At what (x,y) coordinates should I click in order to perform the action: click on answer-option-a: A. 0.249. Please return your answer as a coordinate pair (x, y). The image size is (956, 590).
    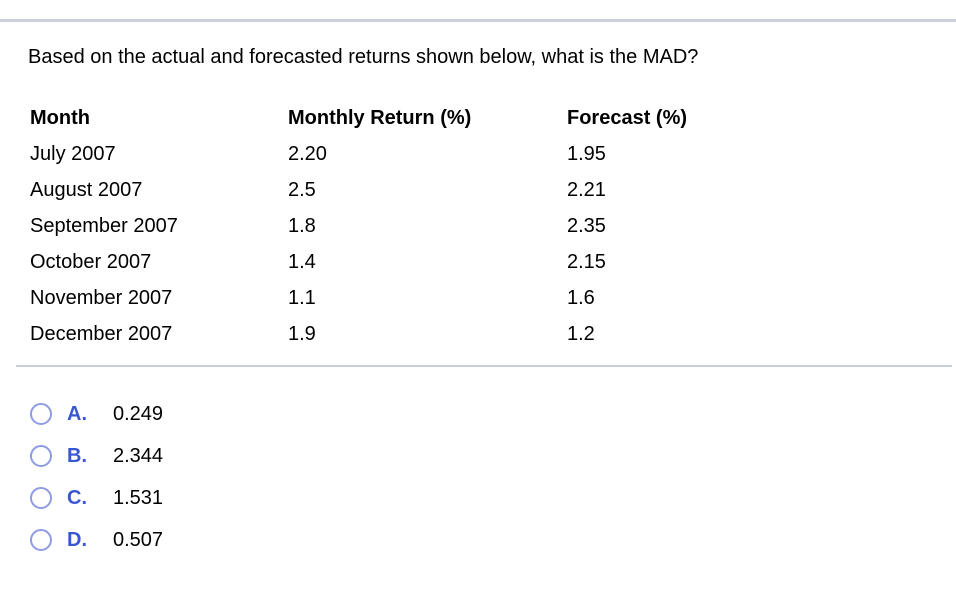
    Looking at the image, I should click on (478, 414).